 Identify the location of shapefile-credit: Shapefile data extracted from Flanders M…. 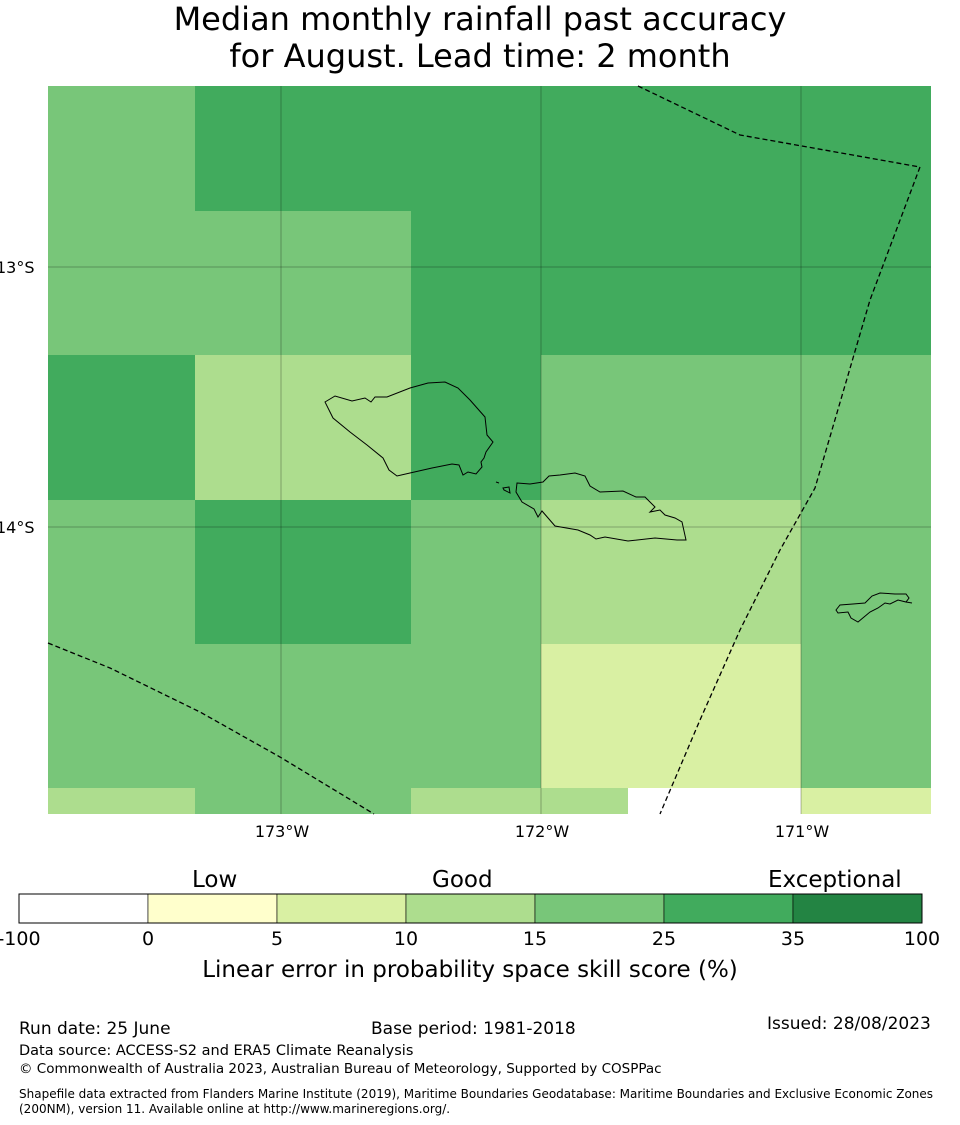
(476, 1101).